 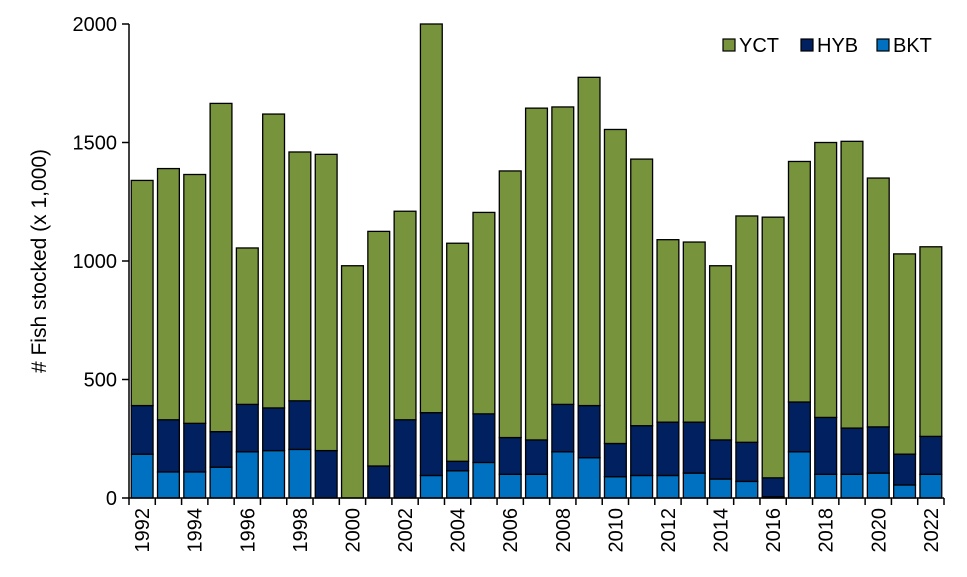 What do you see at coordinates (642, 486) in the screenshot?
I see `bar-bkt-2011` at bounding box center [642, 486].